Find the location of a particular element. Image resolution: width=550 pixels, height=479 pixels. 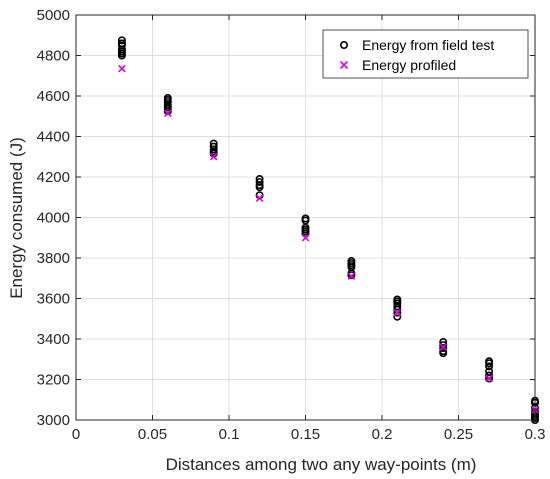

y-tick-label: 3400 is located at coordinates (53, 339).